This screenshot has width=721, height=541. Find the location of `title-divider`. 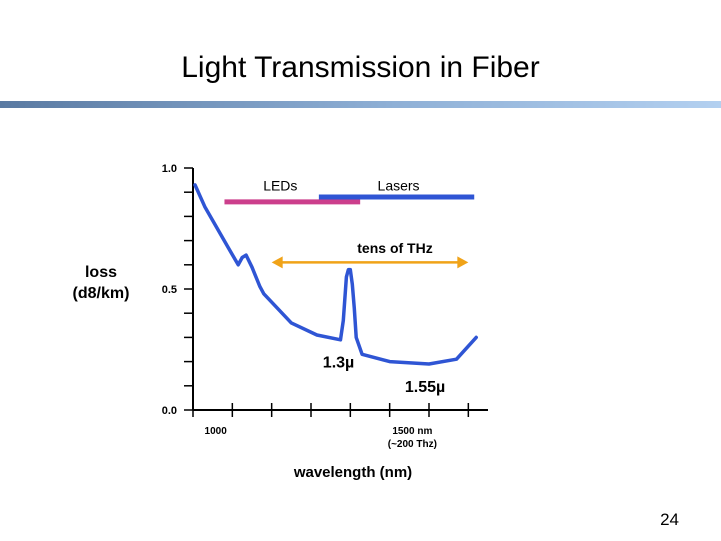

title-divider is located at coordinates (360, 104).